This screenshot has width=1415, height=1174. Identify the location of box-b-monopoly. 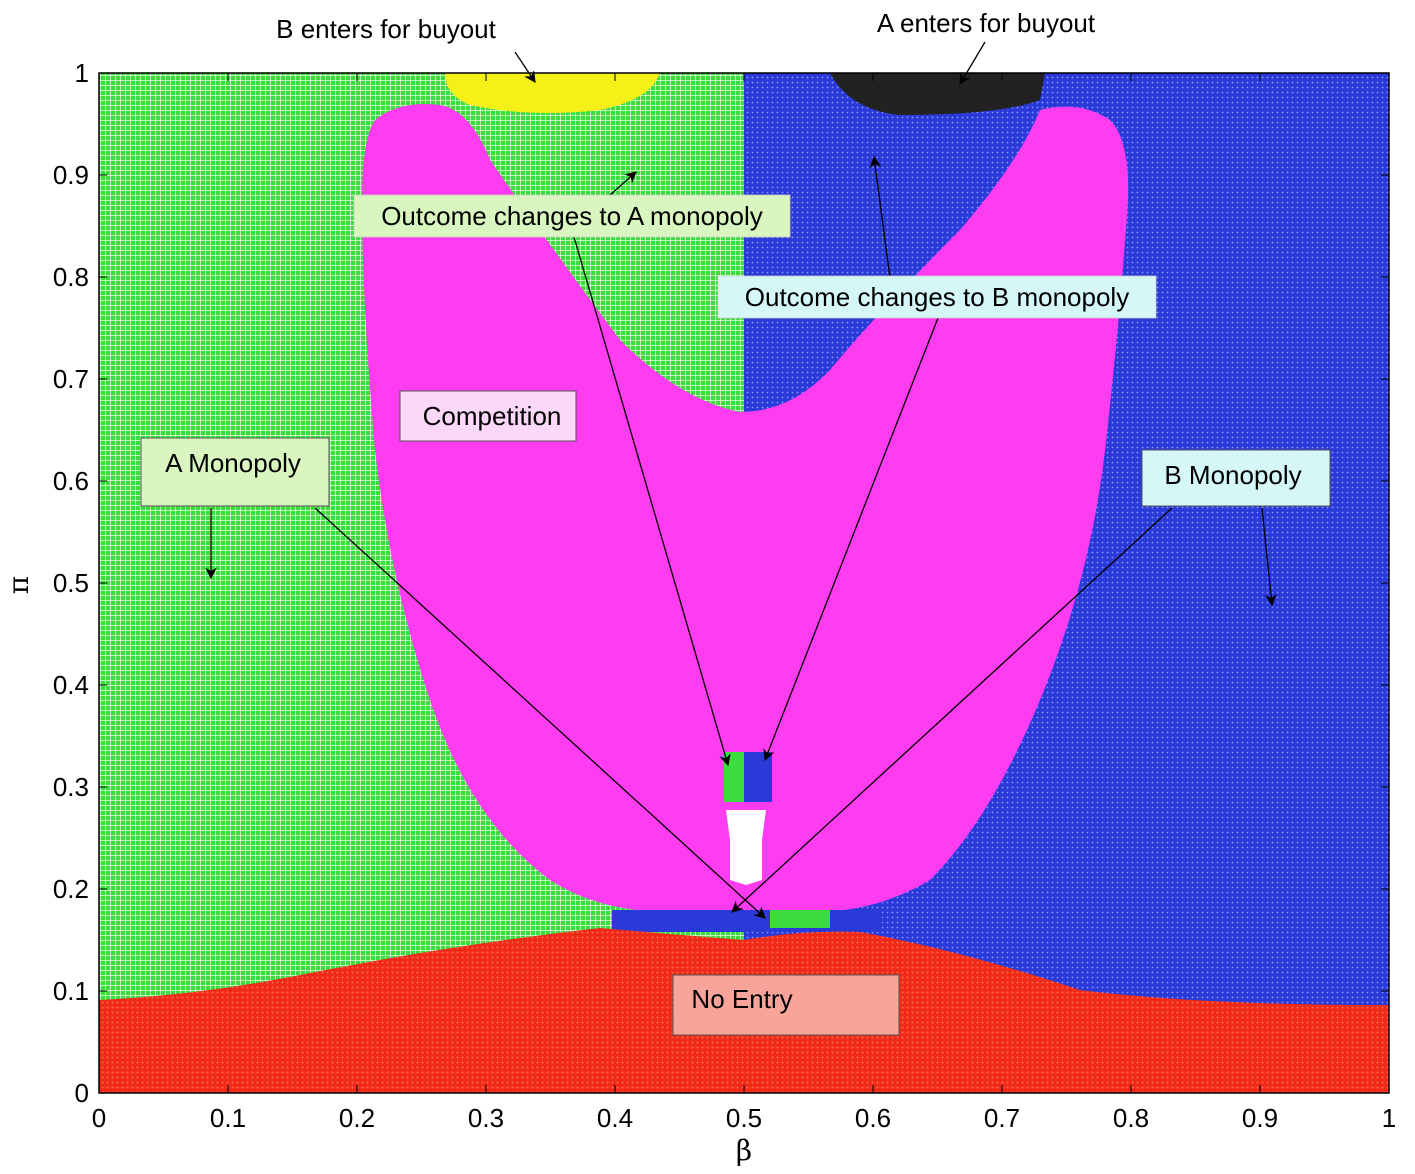
(1236, 478).